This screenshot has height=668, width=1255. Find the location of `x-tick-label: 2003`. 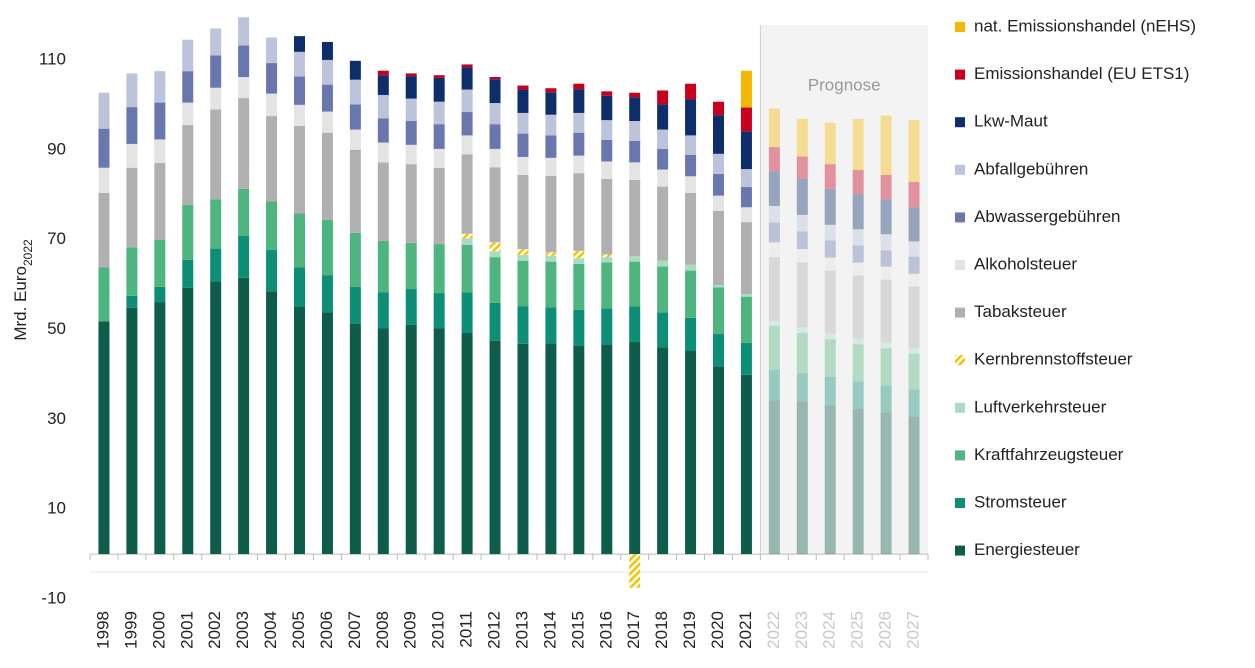

x-tick-label: 2003 is located at coordinates (242, 630).